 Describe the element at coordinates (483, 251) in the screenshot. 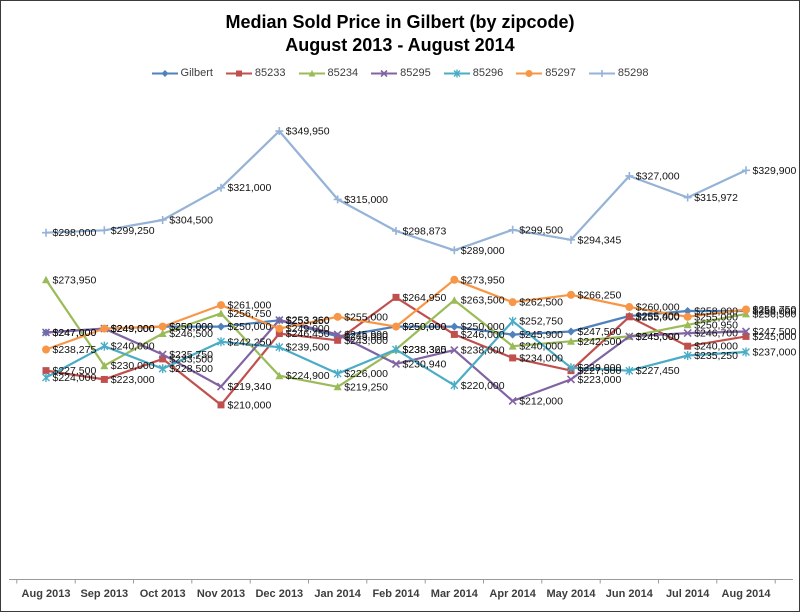

I see `data-label: $289,000` at that location.